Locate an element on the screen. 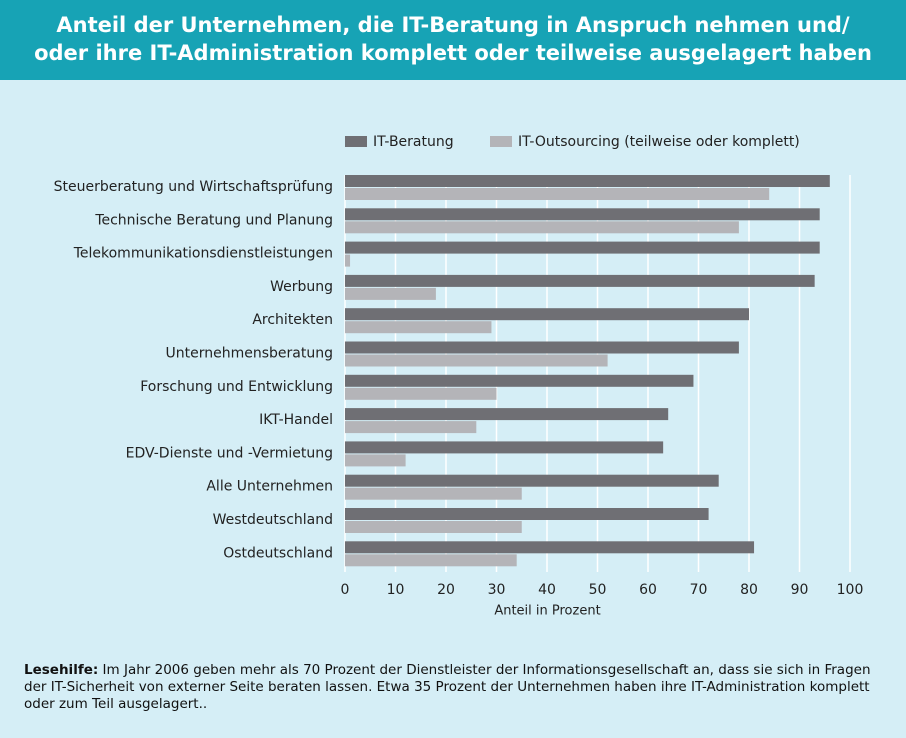 The image size is (906, 738). legend-label: IT-Beratung is located at coordinates (413, 142).